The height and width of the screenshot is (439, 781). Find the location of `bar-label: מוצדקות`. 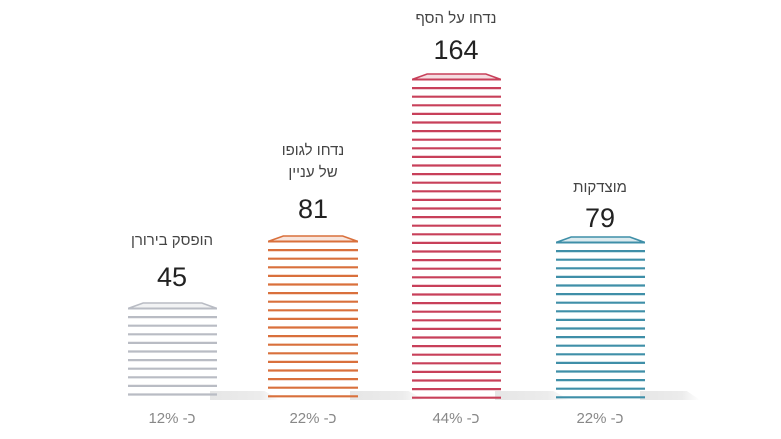

bar-label: מוצדקות is located at coordinates (600, 188).